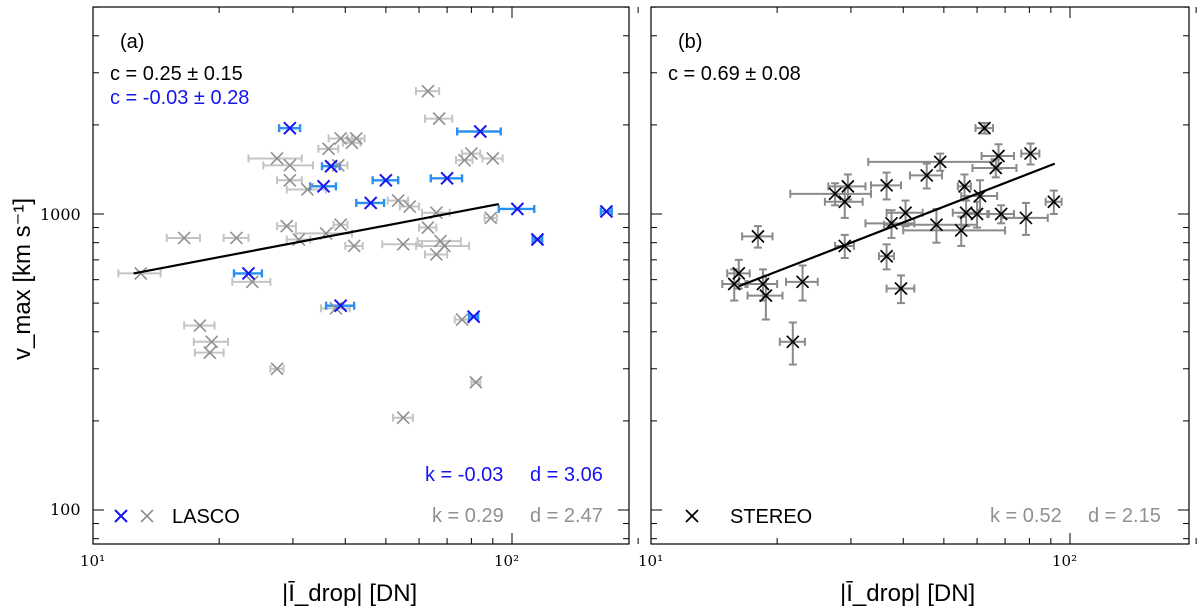  I want to click on legend-blue-marker, so click(121, 516).